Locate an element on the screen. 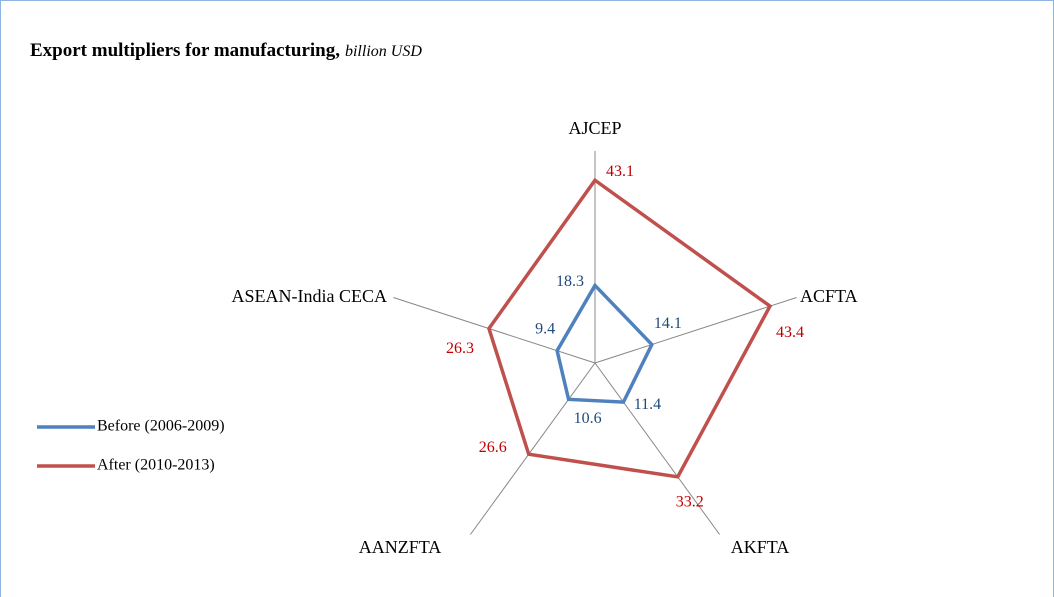  category-label: ASEAN-India CECA is located at coordinates (310, 296).